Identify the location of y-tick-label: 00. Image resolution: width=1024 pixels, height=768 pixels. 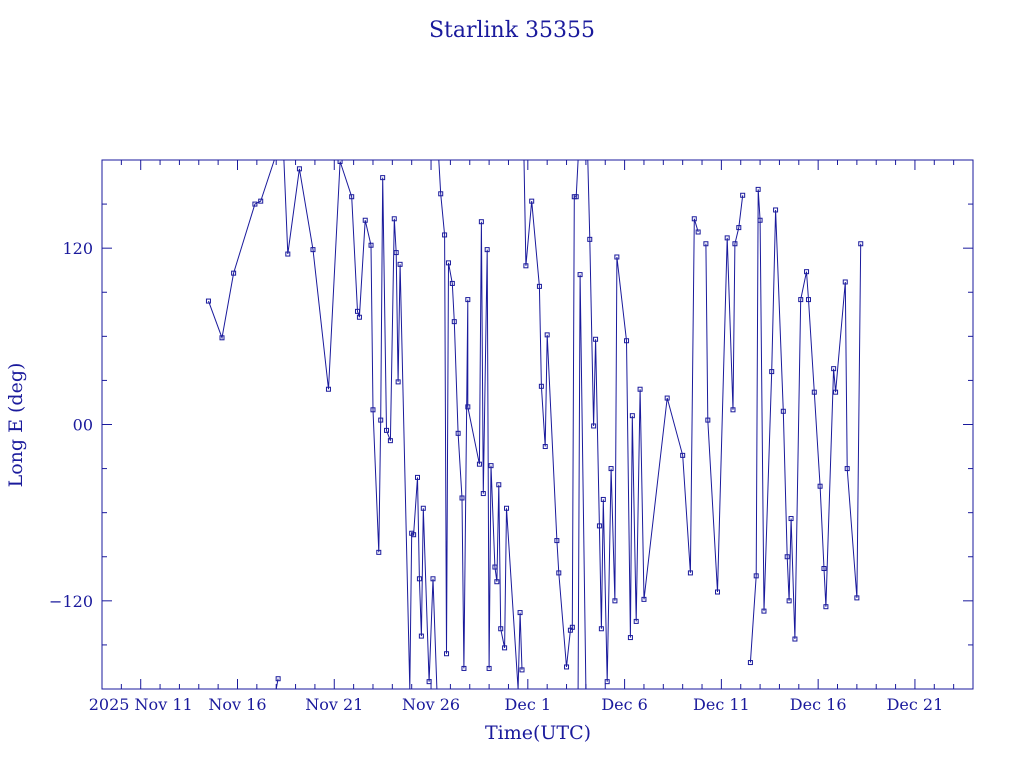
(83, 425).